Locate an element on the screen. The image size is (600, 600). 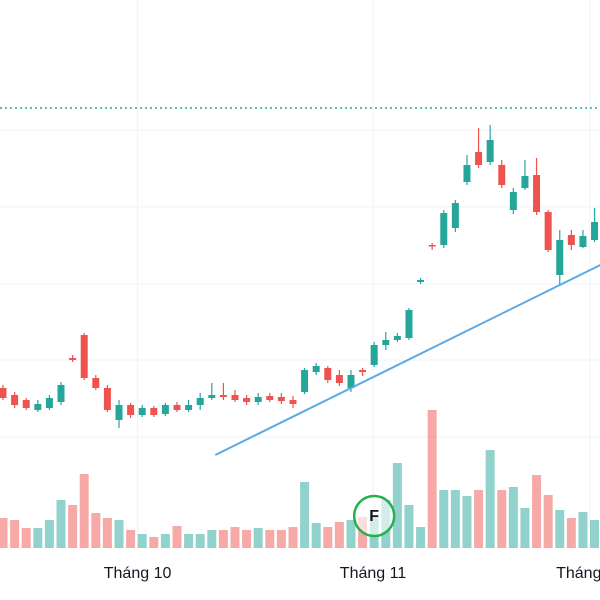
event-label: F is located at coordinates (374, 516).